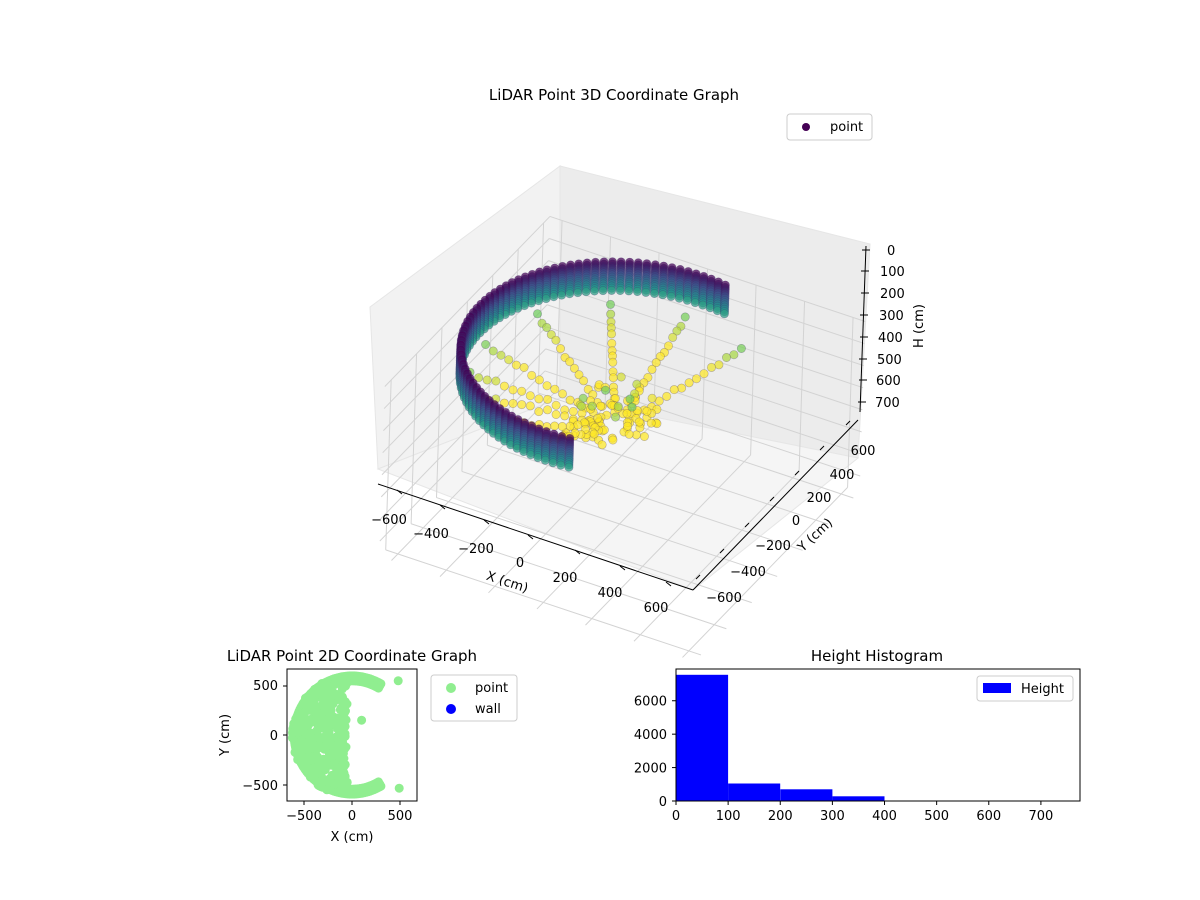  Describe the element at coordinates (878, 737) in the screenshot. I see `histogram-bars` at that location.